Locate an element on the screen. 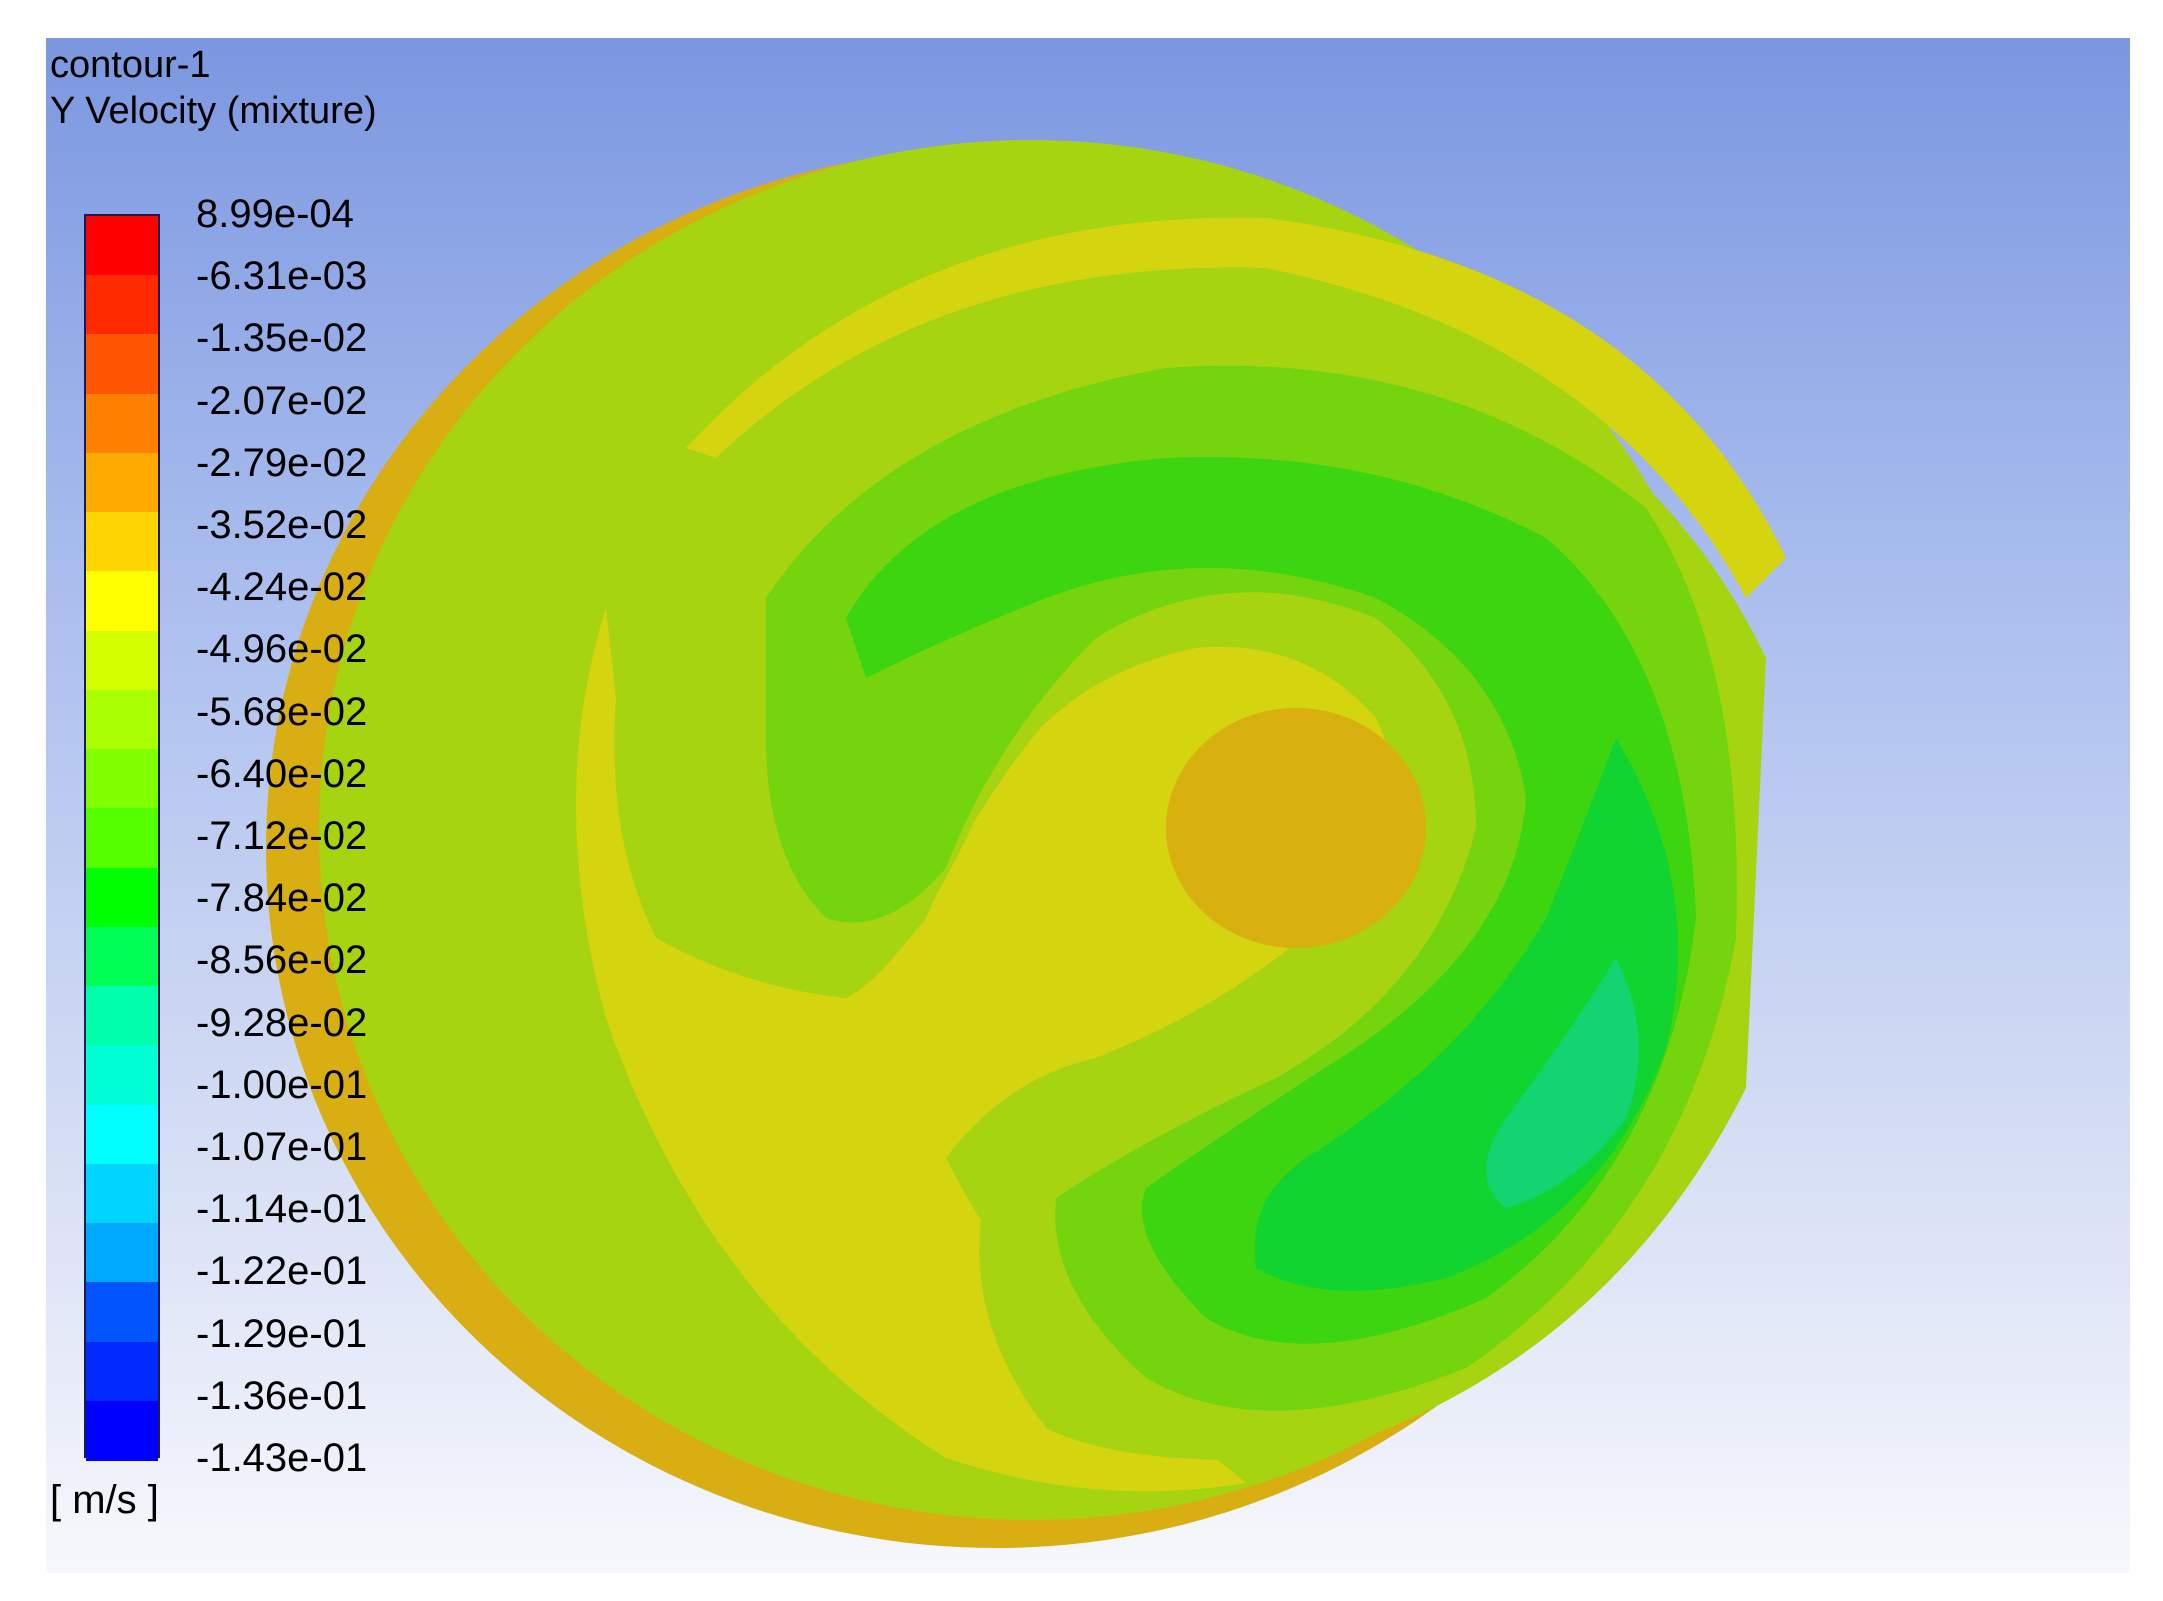 Image resolution: width=2163 pixels, height=1601 pixels. colorbar-tick-label: 8.99e-04 is located at coordinates (275, 214).